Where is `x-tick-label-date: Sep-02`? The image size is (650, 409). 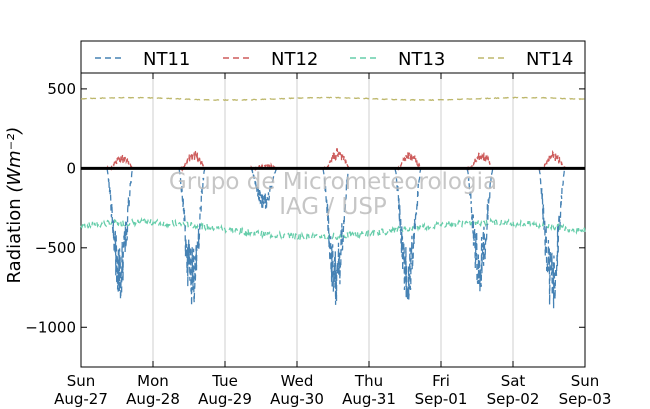
x-tick-label-date: Sep-02 is located at coordinates (513, 399).